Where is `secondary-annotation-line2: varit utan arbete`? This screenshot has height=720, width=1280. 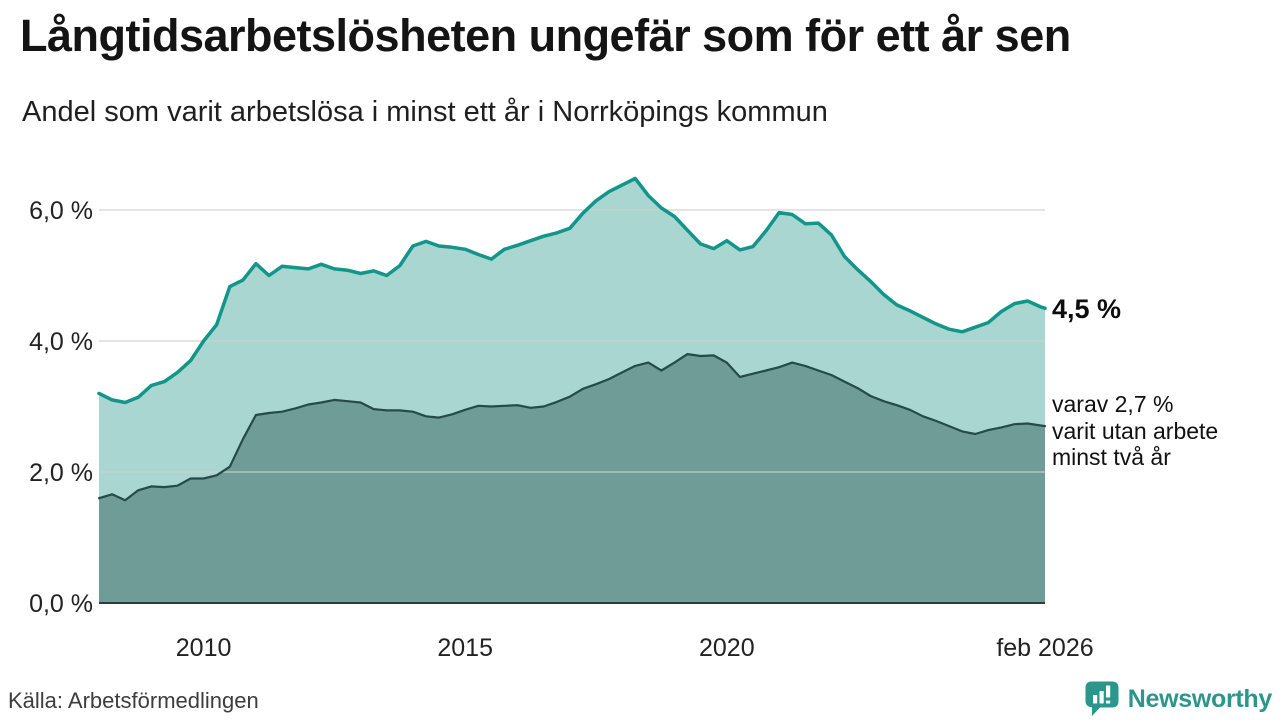 secondary-annotation-line2: varit utan arbete is located at coordinates (1135, 430).